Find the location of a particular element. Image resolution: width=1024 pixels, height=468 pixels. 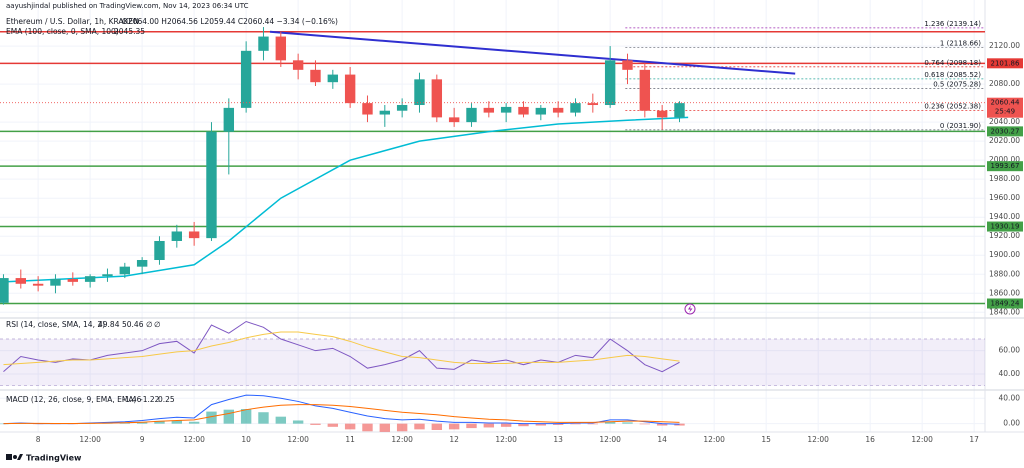

price-tag-label: 1930.19 is located at coordinates (1005, 227).